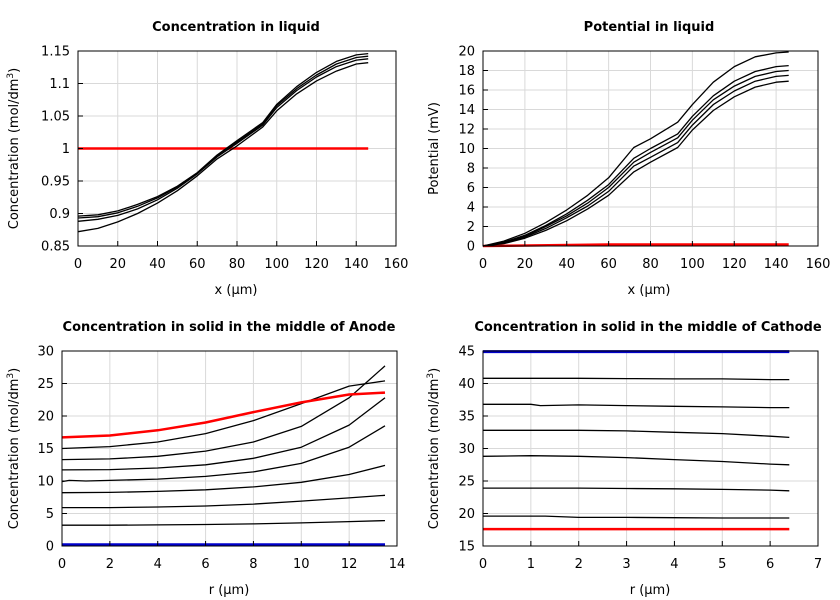  What do you see at coordinates (466, 352) in the screenshot?
I see `y-tick-label: 45` at bounding box center [466, 352].